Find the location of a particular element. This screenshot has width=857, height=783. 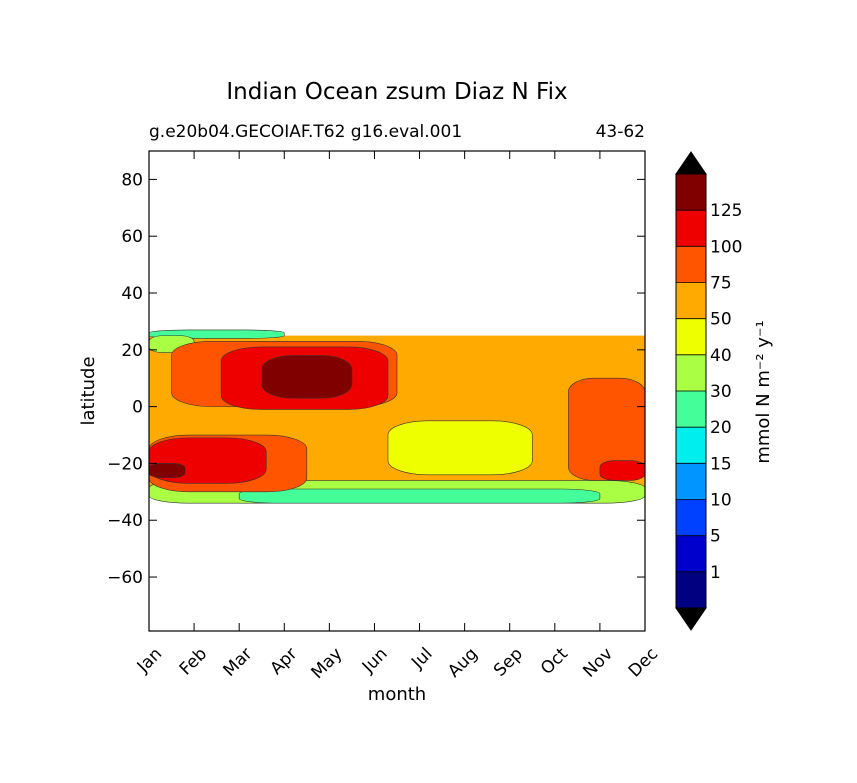

y-tick-label: 60 is located at coordinates (132, 237).